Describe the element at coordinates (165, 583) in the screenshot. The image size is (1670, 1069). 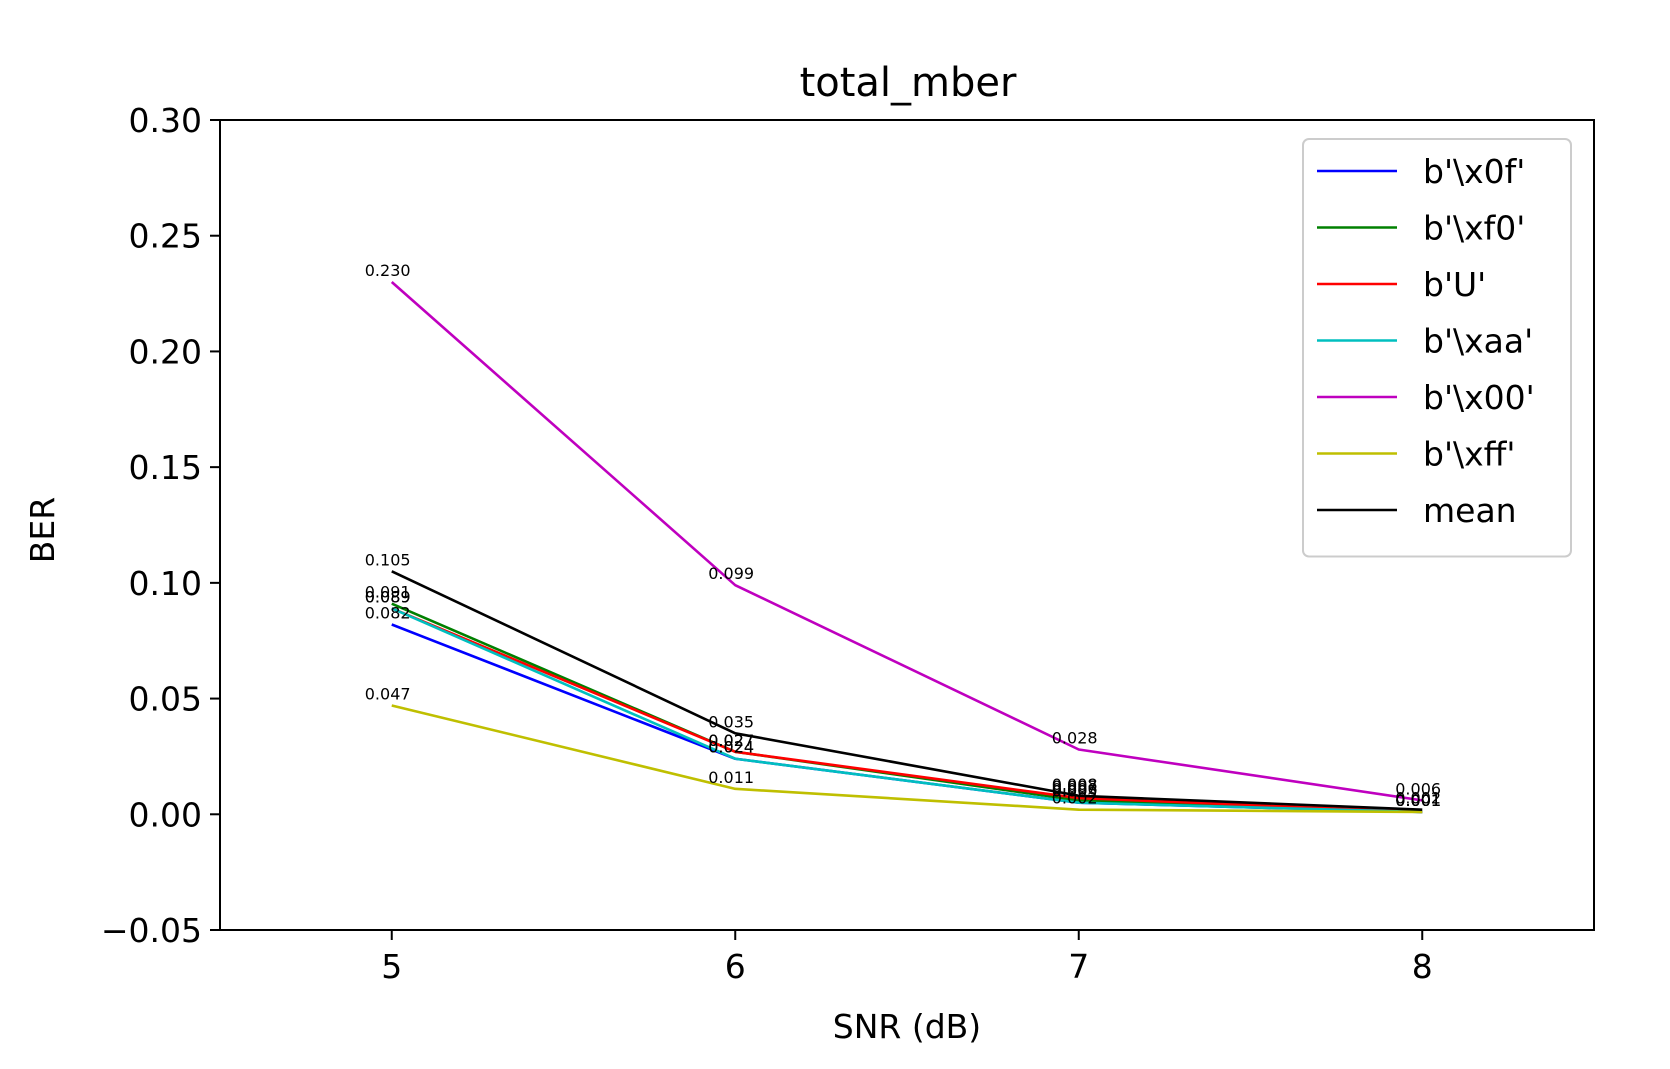
I see `y-tick-label: 0.10` at that location.